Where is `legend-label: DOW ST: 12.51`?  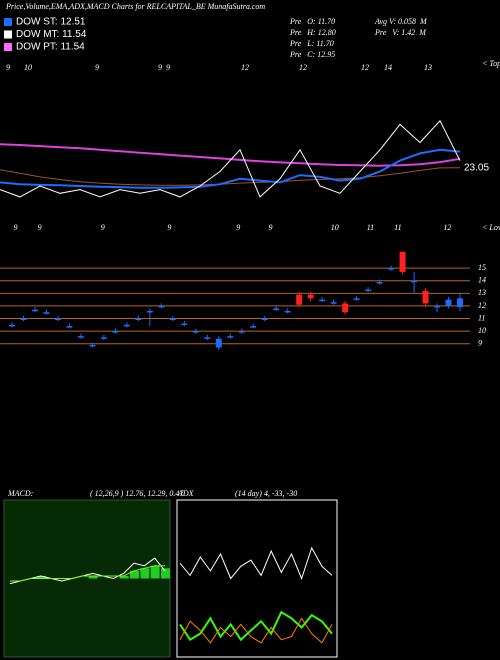
legend-label: DOW ST: 12.51 is located at coordinates (51, 22).